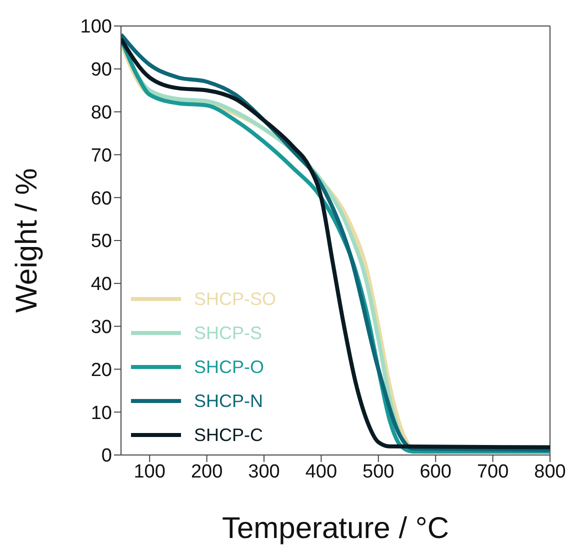  I want to click on y-tick-label: 40, so click(101, 285).